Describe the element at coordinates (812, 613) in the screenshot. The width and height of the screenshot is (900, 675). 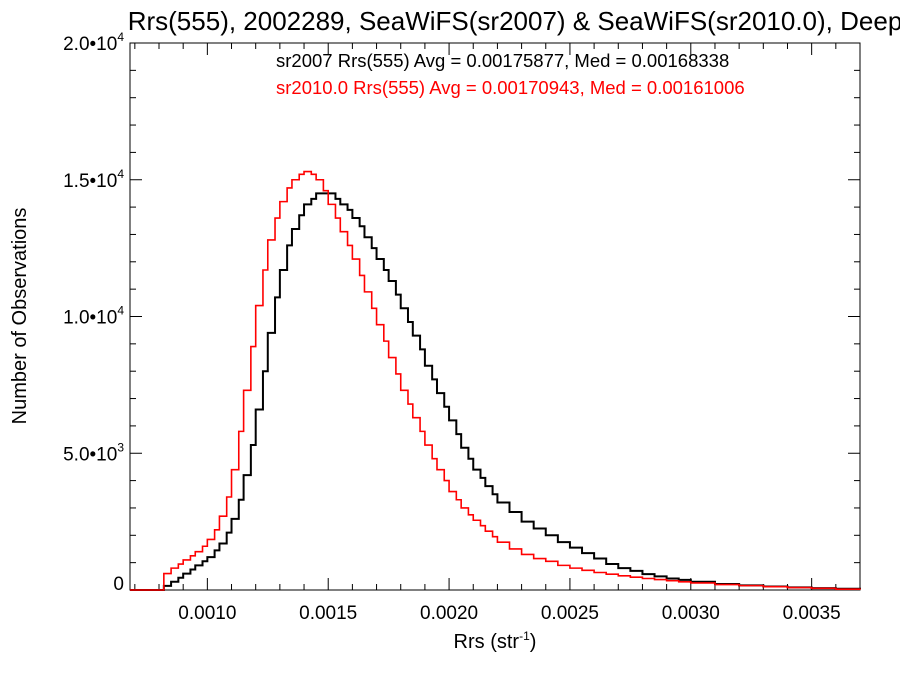
I see `x-tick-label: 0.0035` at that location.